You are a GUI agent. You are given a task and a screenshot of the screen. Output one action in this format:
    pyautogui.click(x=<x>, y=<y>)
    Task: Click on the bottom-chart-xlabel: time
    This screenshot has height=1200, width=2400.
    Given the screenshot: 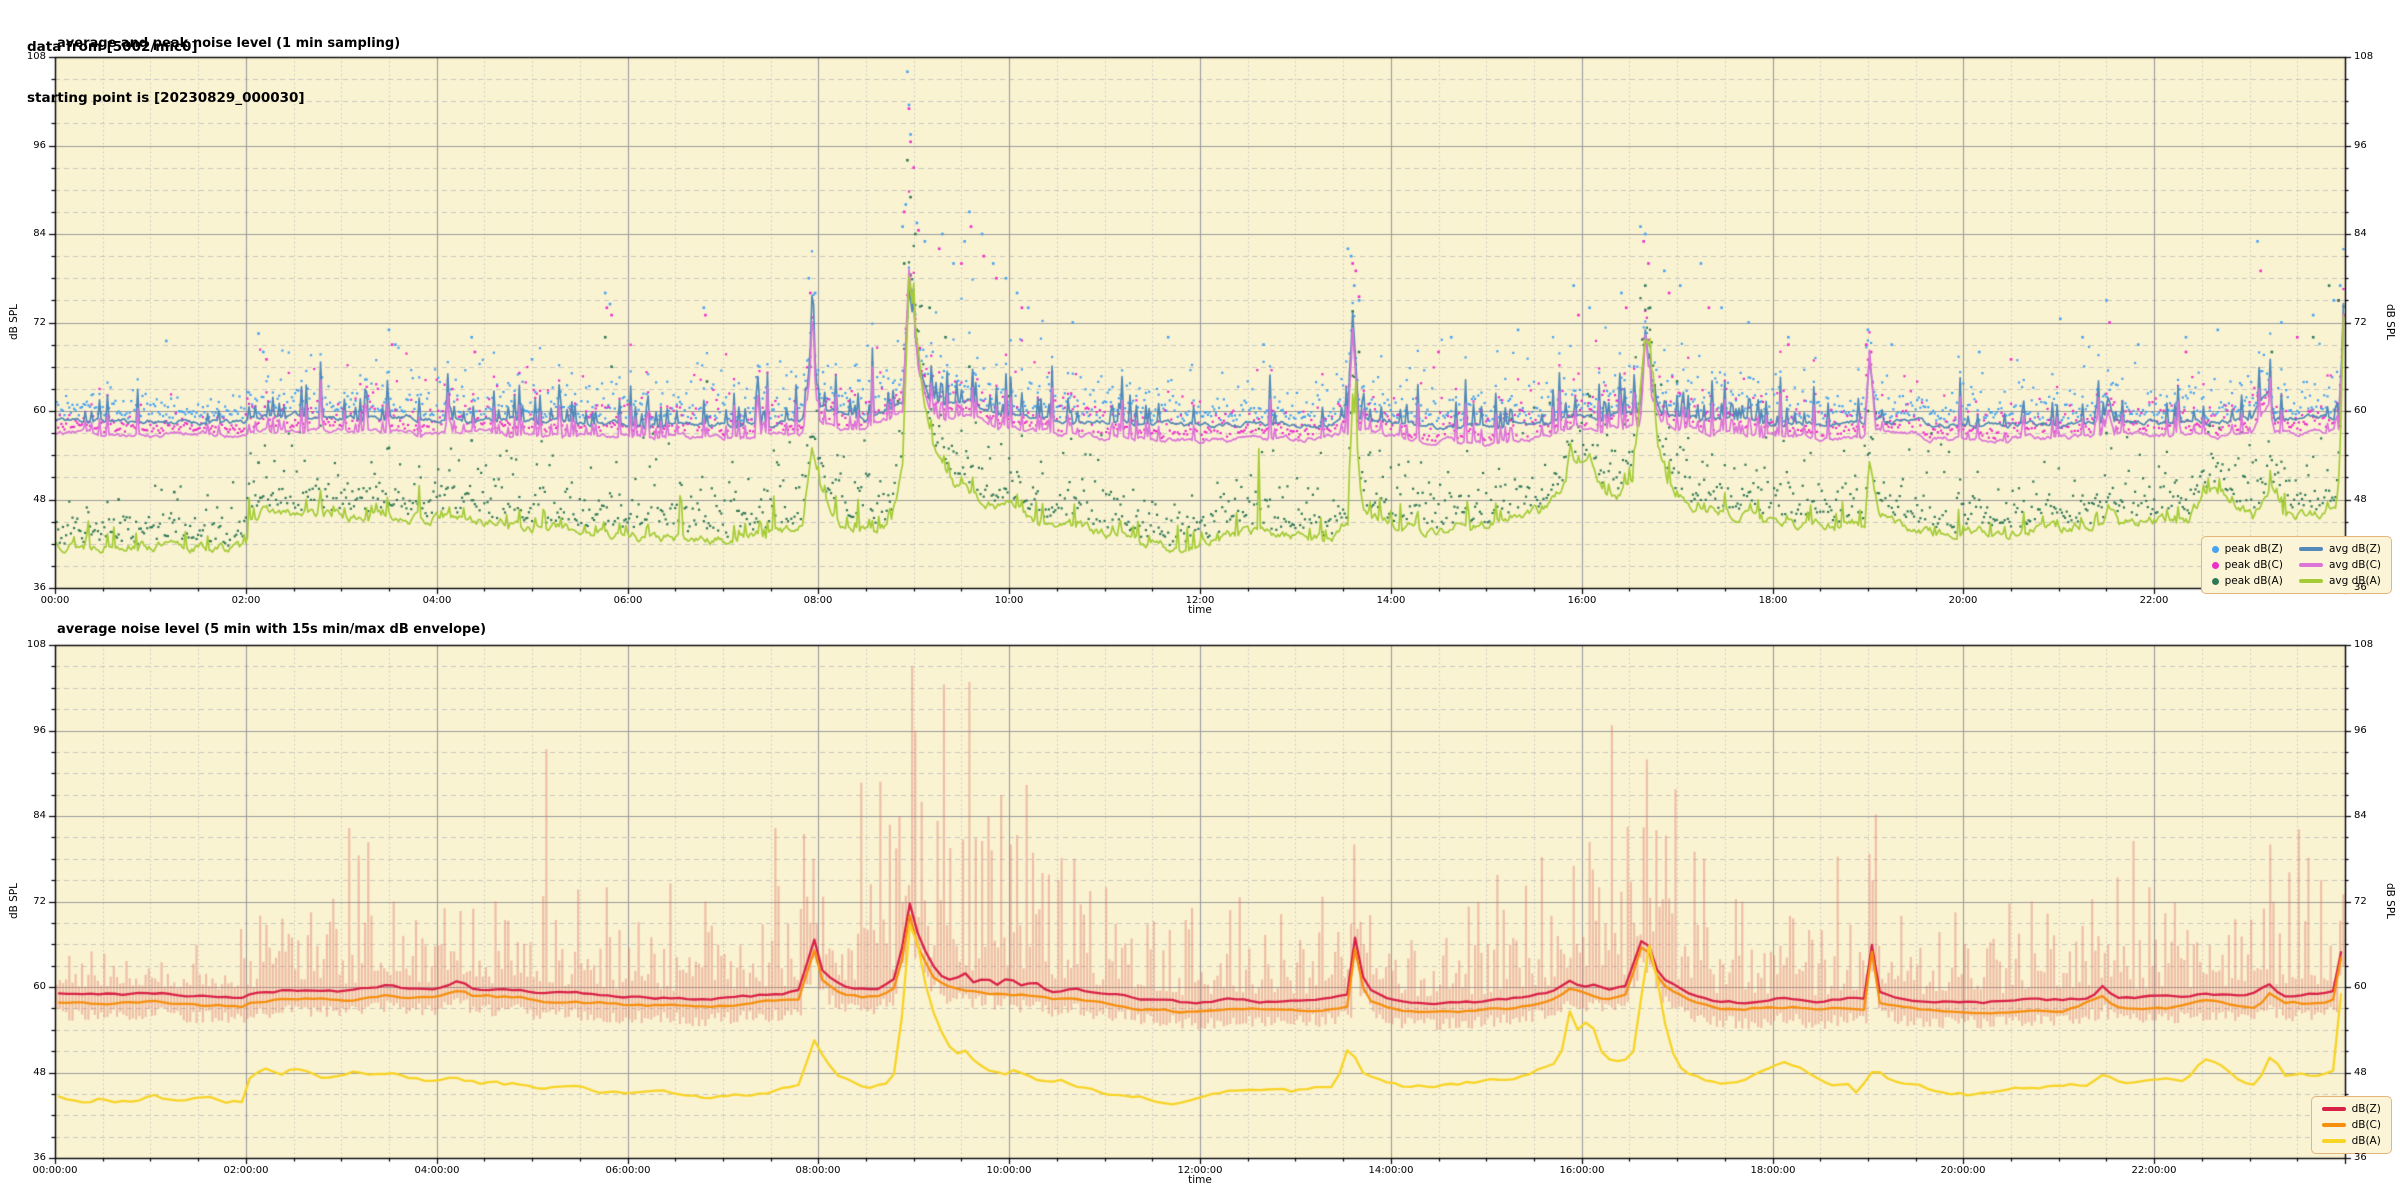 What is the action you would take?
    pyautogui.click(x=1200, y=1180)
    